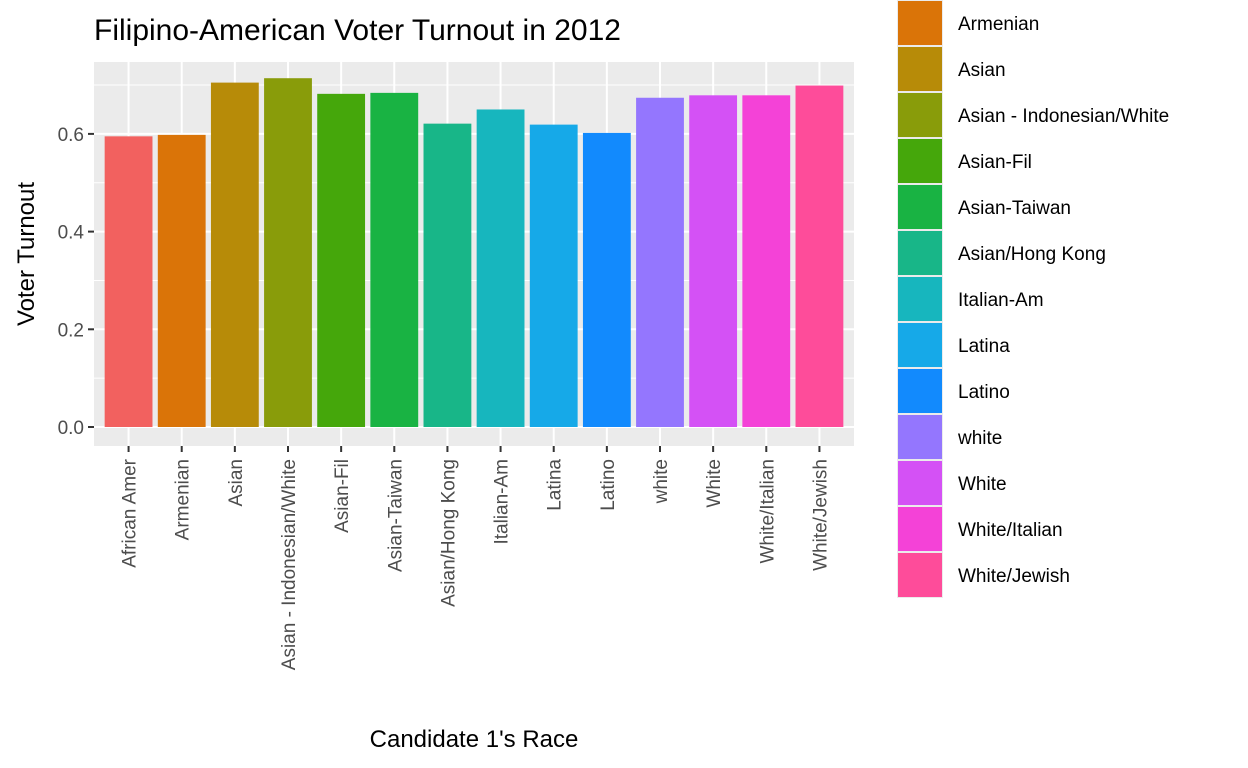  What do you see at coordinates (820, 515) in the screenshot?
I see `x-tick-label: White/Jewish` at bounding box center [820, 515].